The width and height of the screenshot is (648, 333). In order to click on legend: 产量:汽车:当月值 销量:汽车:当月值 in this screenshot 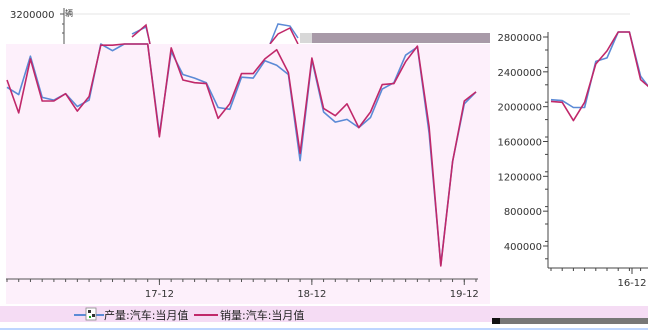, I will do `click(324, 315)`.